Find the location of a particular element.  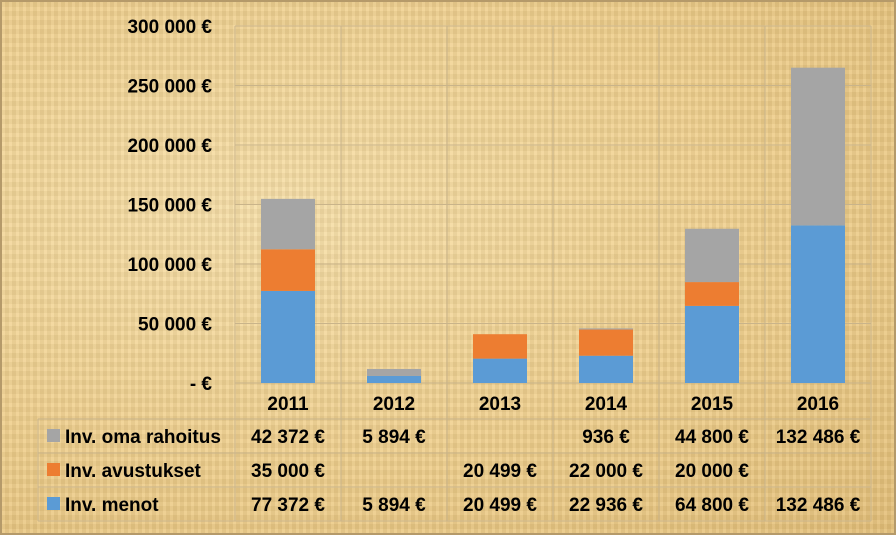

data-label: 22 936 € is located at coordinates (606, 505).